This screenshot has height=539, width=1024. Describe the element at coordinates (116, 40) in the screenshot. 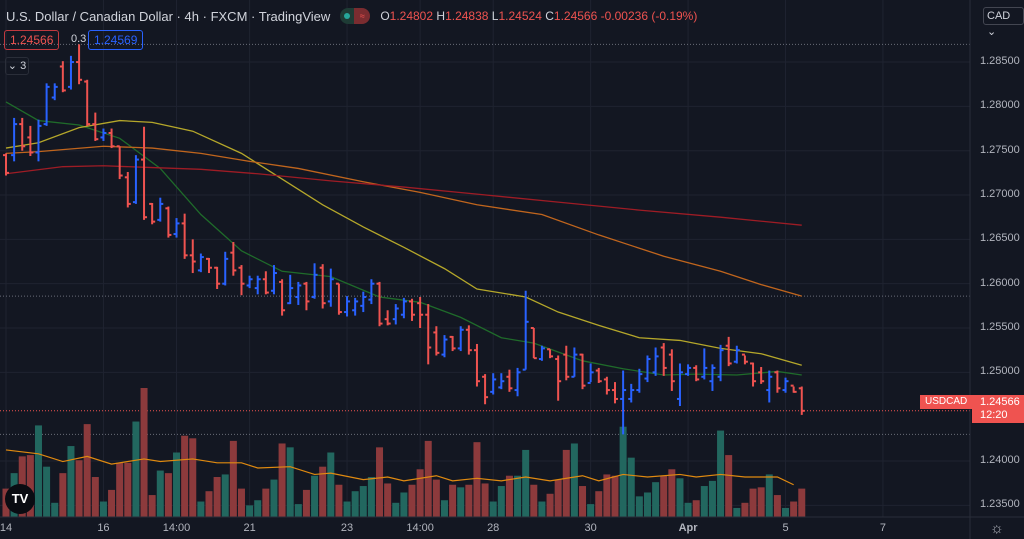

I see `buy-button: 1.24569` at that location.